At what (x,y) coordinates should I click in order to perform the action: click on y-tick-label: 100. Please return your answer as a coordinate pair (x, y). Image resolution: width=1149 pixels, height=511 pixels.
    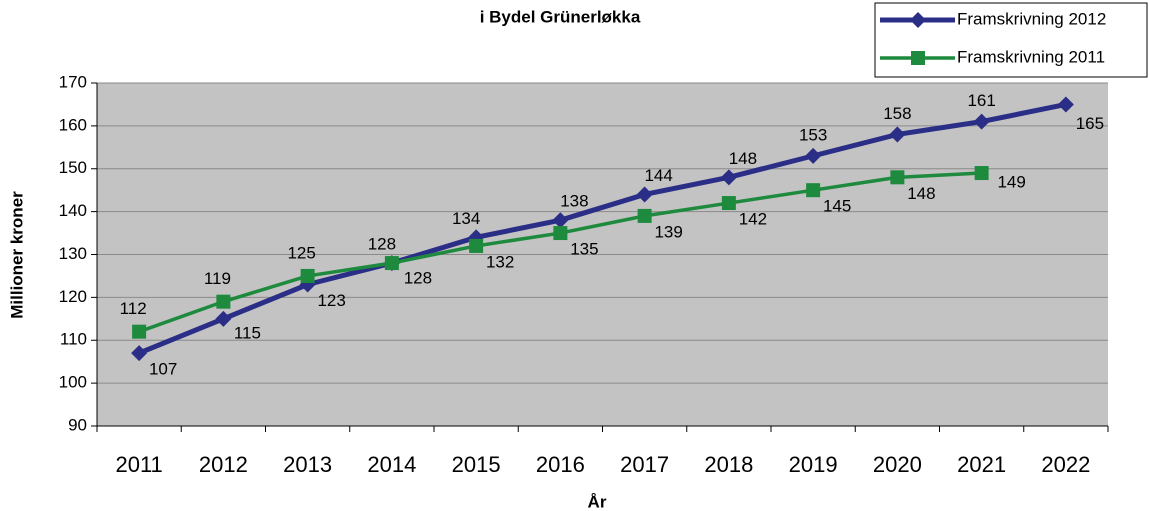
    Looking at the image, I should click on (73, 382).